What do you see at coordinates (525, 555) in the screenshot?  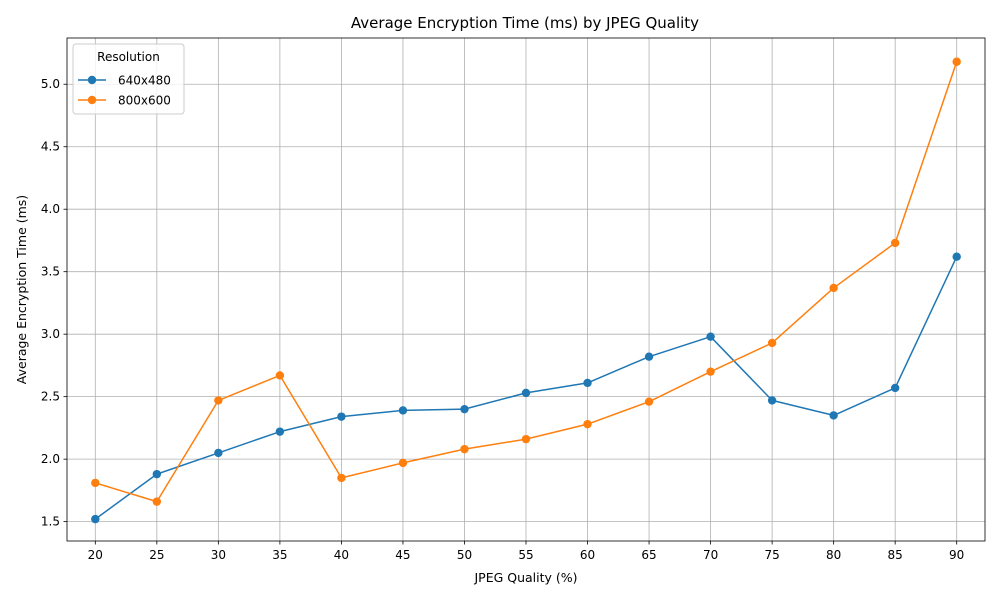 I see `x-tick-label: 55` at bounding box center [525, 555].